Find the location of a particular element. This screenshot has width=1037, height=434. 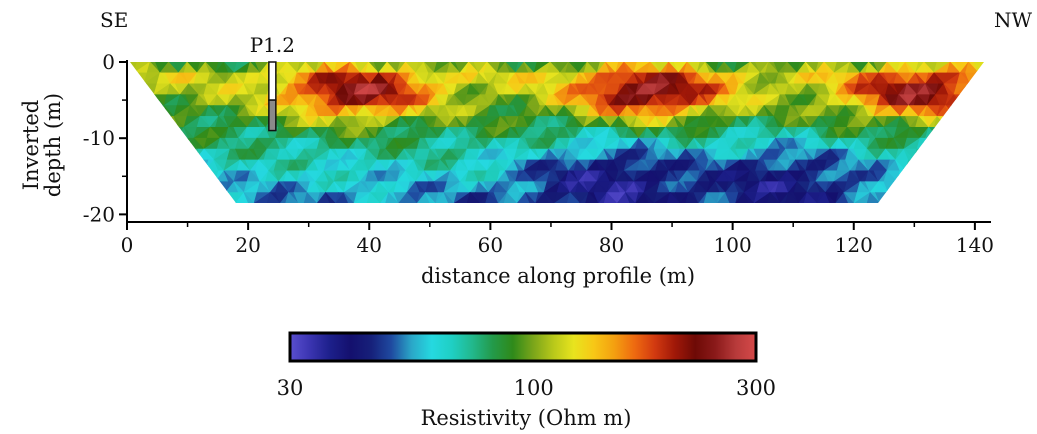

x-tick-label: 20 is located at coordinates (247, 245).